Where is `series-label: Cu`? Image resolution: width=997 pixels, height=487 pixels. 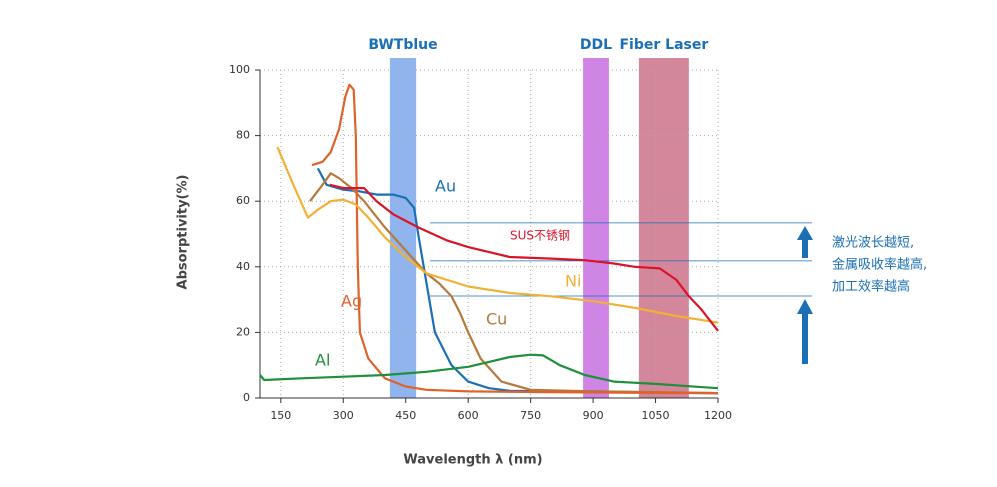 series-label: Cu is located at coordinates (496, 319).